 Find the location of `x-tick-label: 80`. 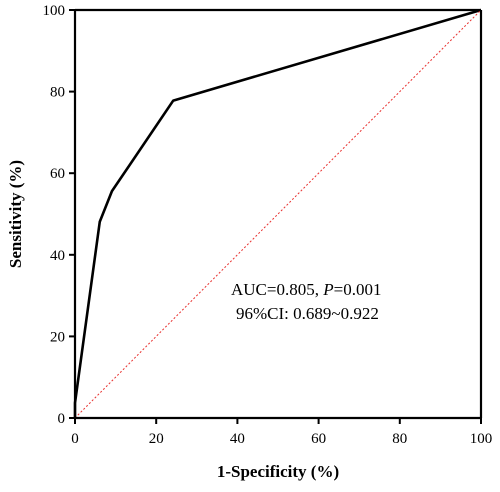

x-tick-label: 80 is located at coordinates (399, 439).